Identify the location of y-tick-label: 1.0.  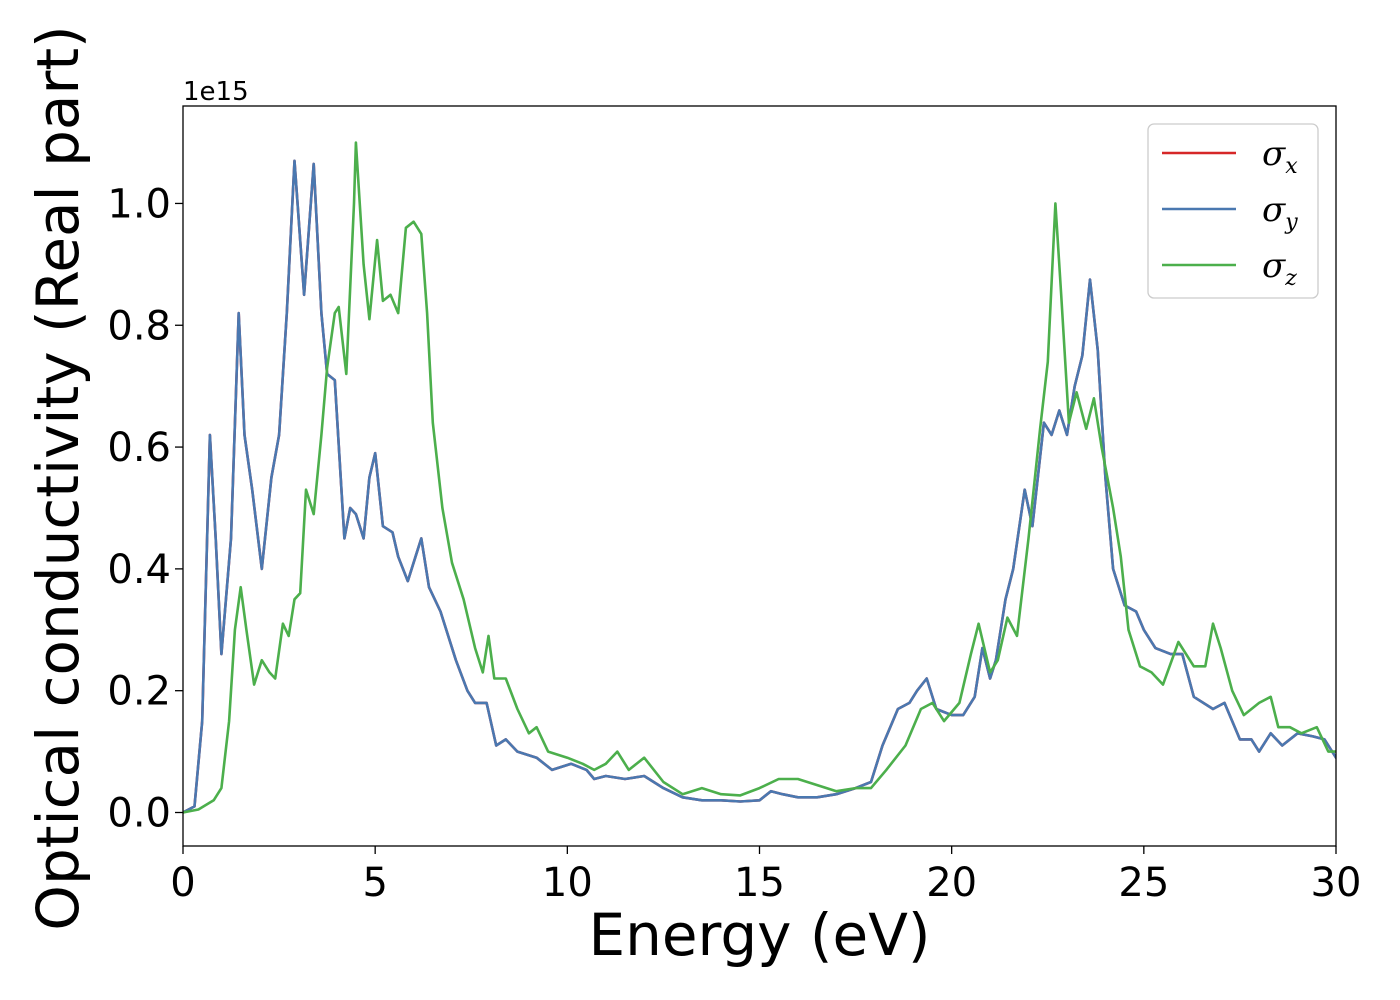
(139, 204).